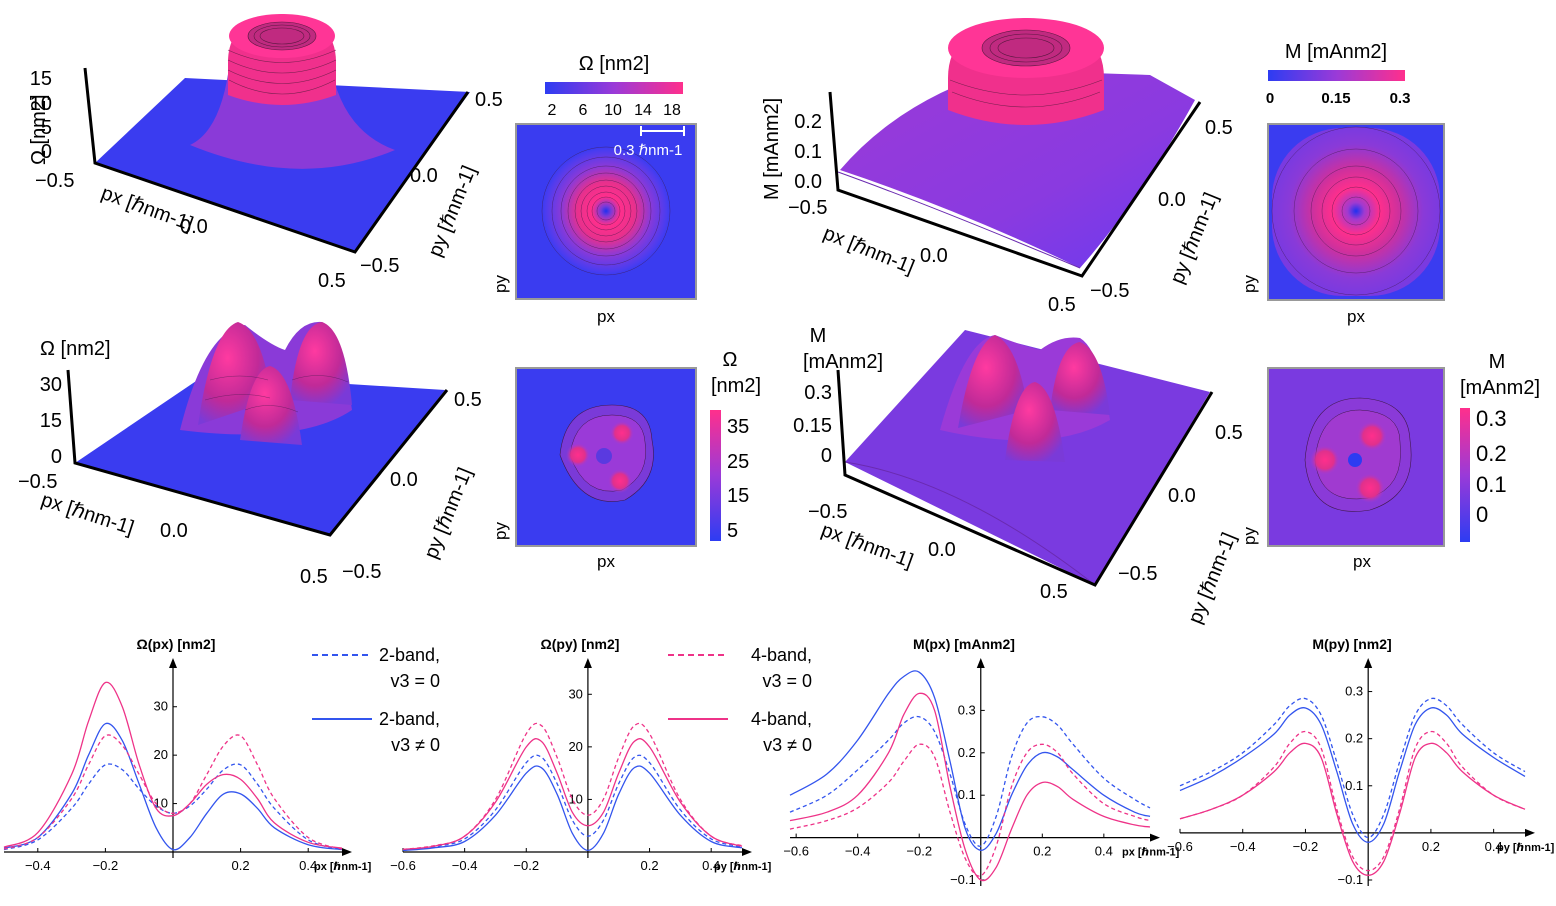  Describe the element at coordinates (781, 719) in the screenshot. I see `legend-label: 4-band,` at that location.